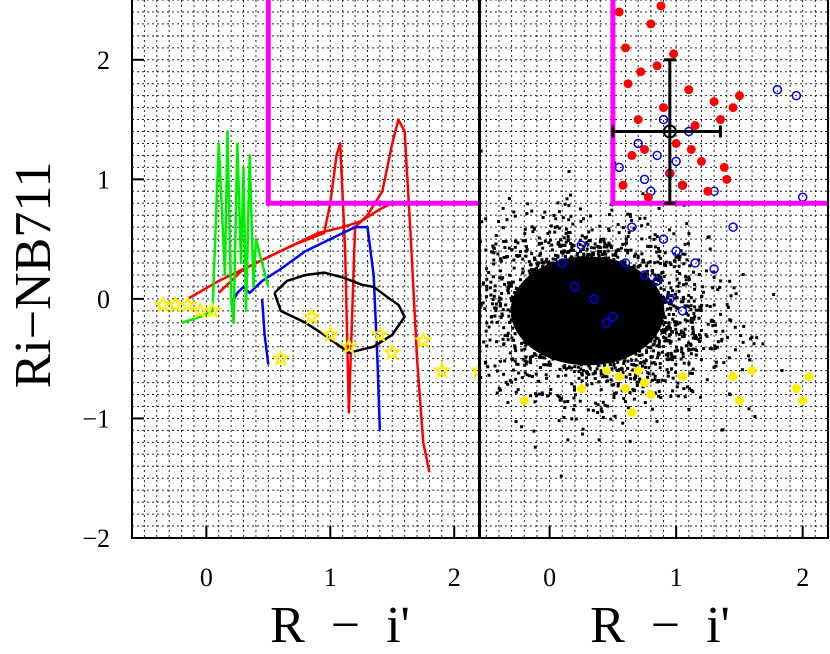 The width and height of the screenshot is (830, 654). What do you see at coordinates (175, 304) in the screenshot?
I see `star-point` at bounding box center [175, 304].